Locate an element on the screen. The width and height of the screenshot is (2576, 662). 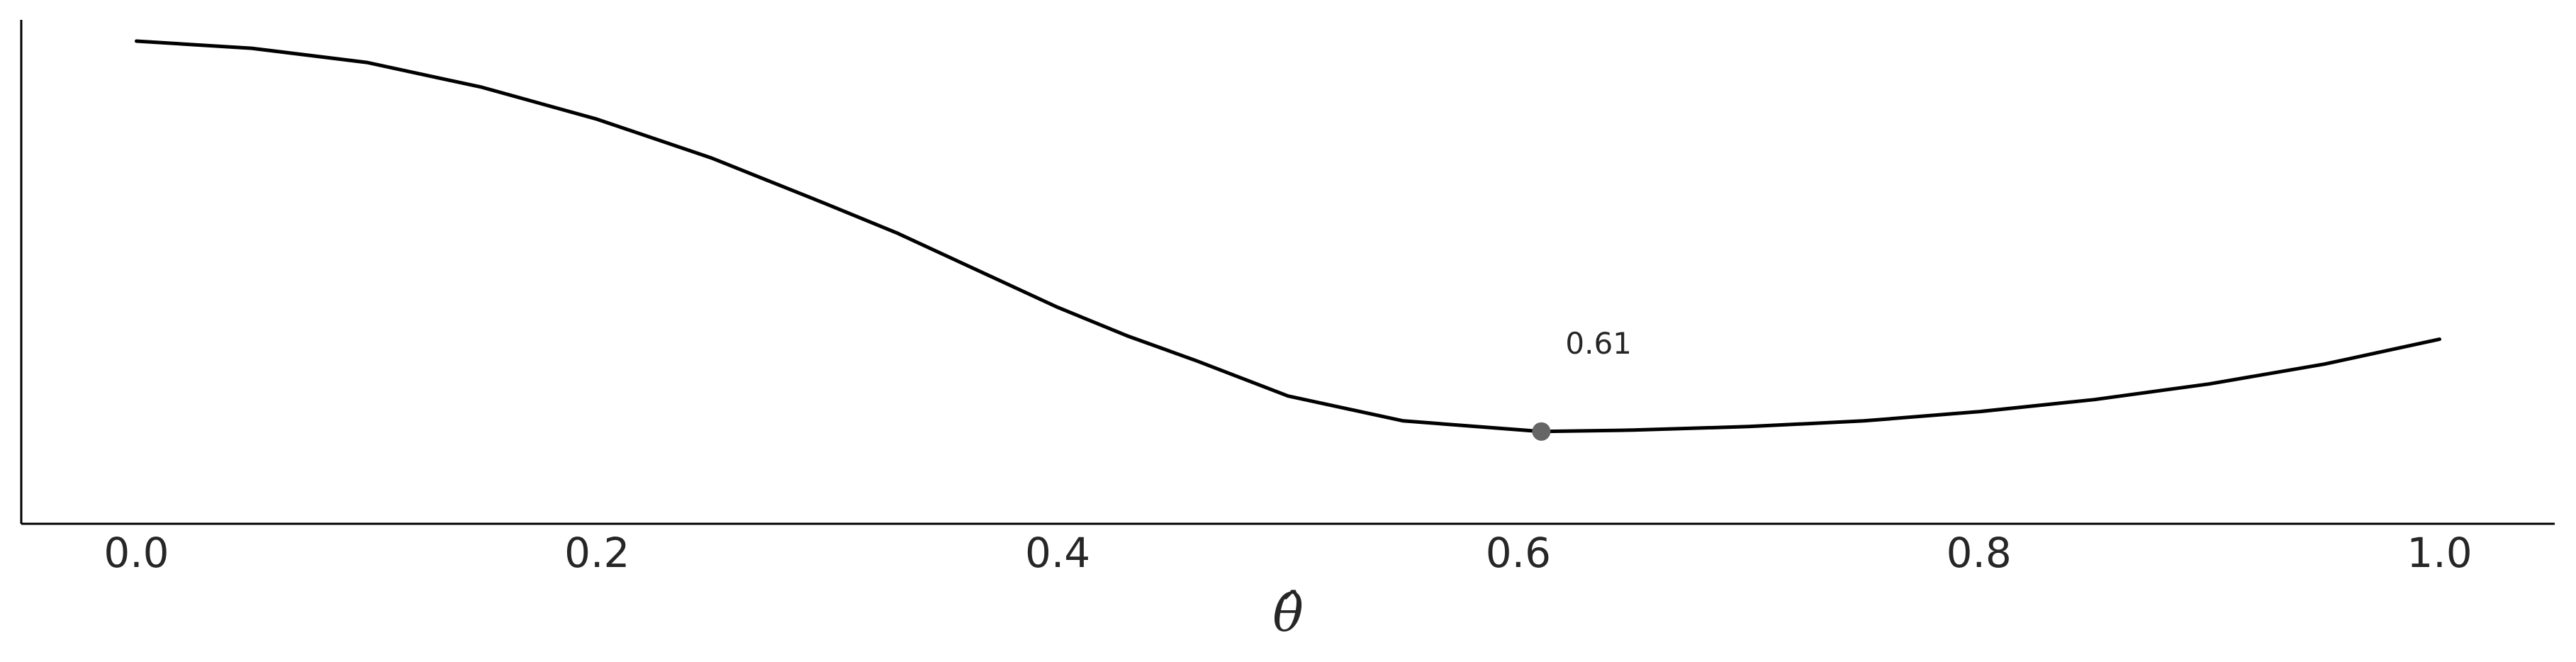
x-tick-label: 0.0 is located at coordinates (136, 553).